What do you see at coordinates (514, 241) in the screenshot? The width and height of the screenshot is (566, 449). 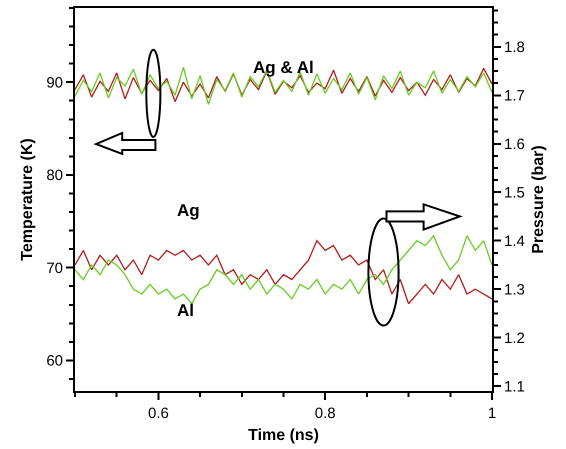 I see `y2-tick-label: 1.4` at bounding box center [514, 241].